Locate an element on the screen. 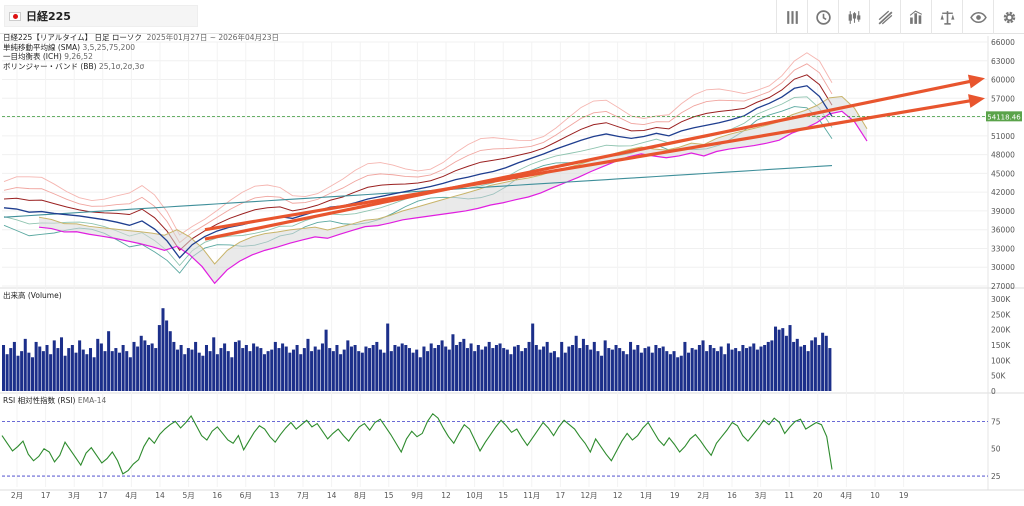 The image size is (1024, 506). gear-icon is located at coordinates (1009, 17).